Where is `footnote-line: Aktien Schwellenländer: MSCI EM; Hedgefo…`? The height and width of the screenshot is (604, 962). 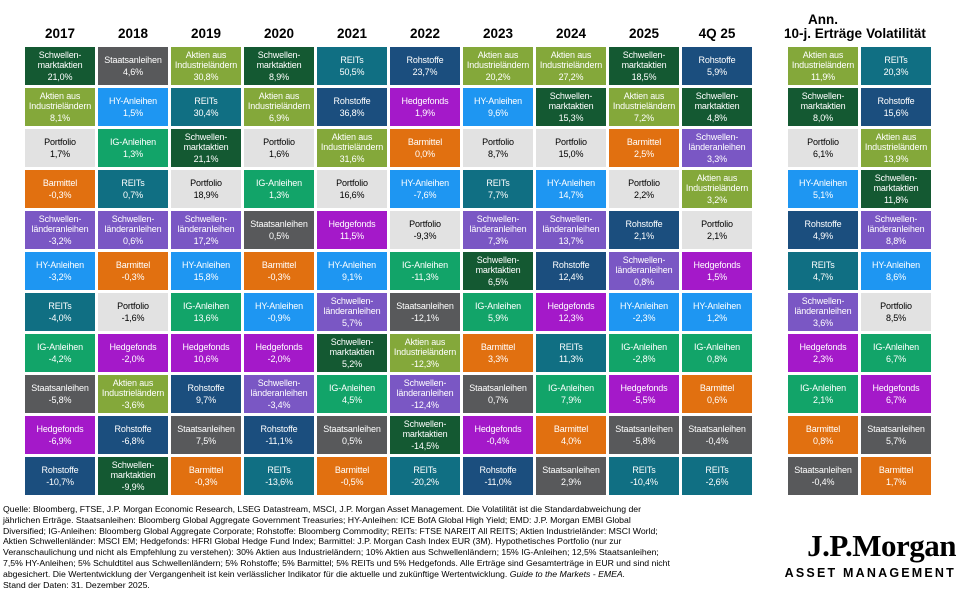
footnote-line: Aktien Schwellenländer: MSCI EM; Hedgefo… is located at coordinates (312, 541).